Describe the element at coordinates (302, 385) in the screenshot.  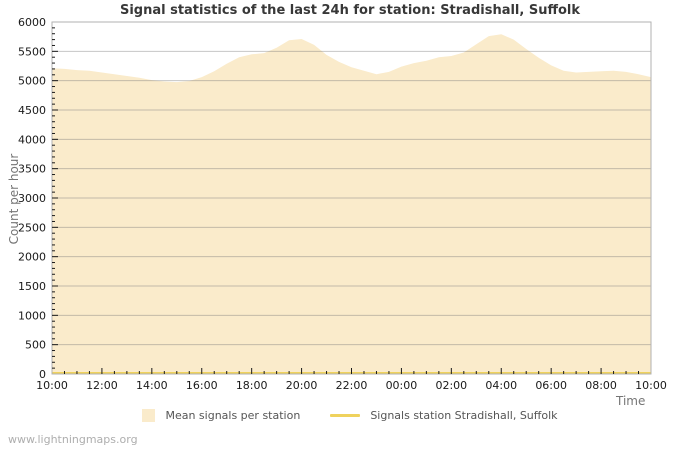
I see `x-tick-label: 20:00` at that location.